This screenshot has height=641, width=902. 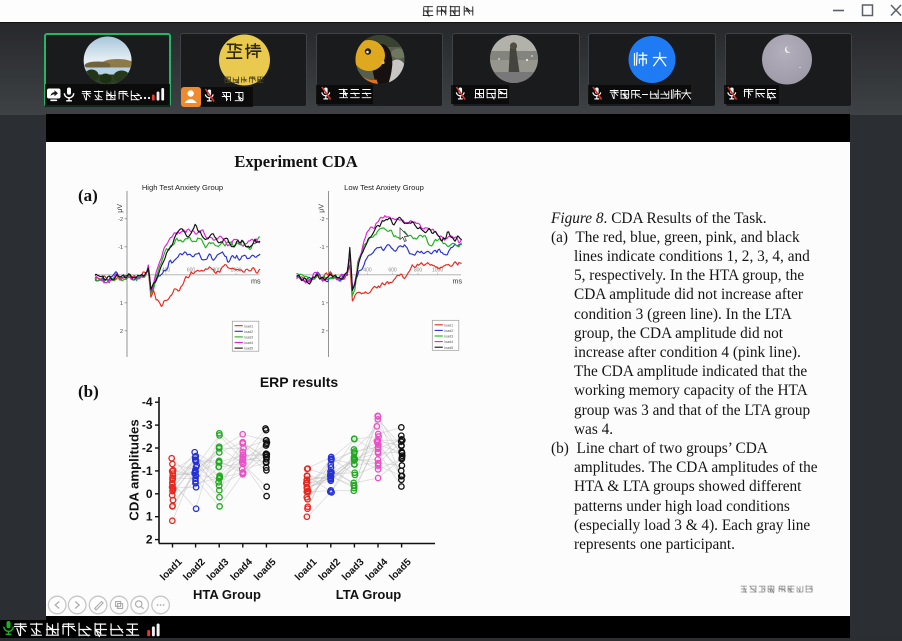 What do you see at coordinates (147, 425) in the screenshot?
I see `svg-text: -3` at bounding box center [147, 425].